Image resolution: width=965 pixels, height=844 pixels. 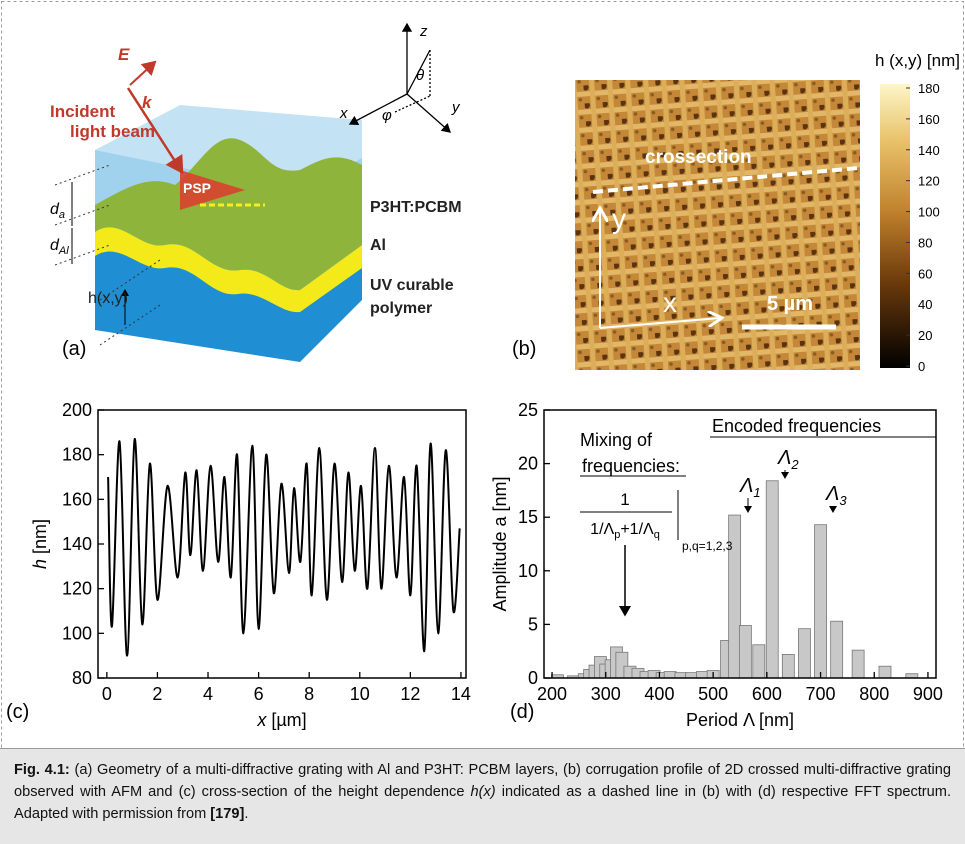 What do you see at coordinates (147, 102) in the screenshot?
I see `k-label: k` at bounding box center [147, 102].